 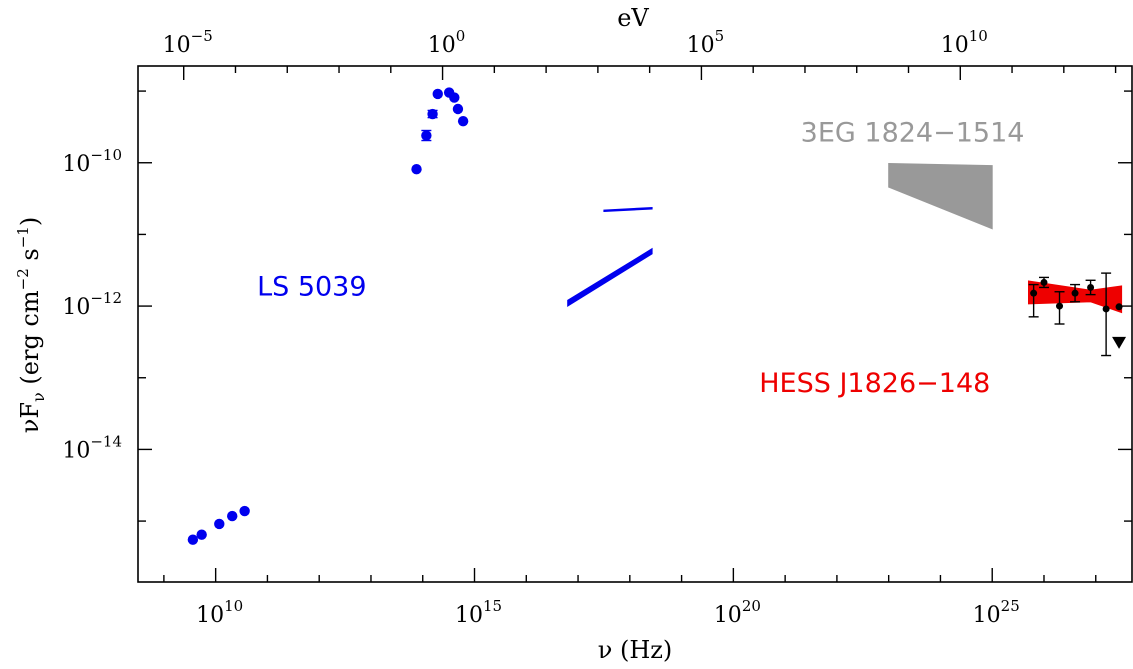 I want to click on x-tick-label: 1010, so click(x=219, y=612).